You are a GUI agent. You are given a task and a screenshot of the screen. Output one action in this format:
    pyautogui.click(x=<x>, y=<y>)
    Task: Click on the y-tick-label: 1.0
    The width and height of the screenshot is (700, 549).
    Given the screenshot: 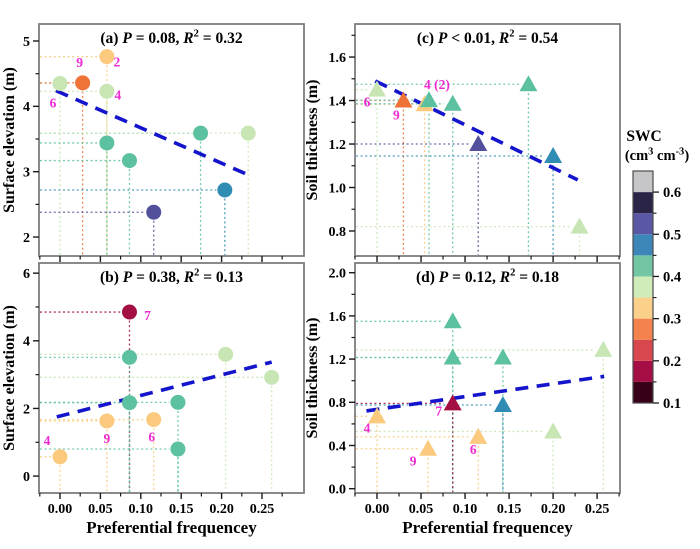 What is the action you would take?
    pyautogui.click(x=338, y=188)
    